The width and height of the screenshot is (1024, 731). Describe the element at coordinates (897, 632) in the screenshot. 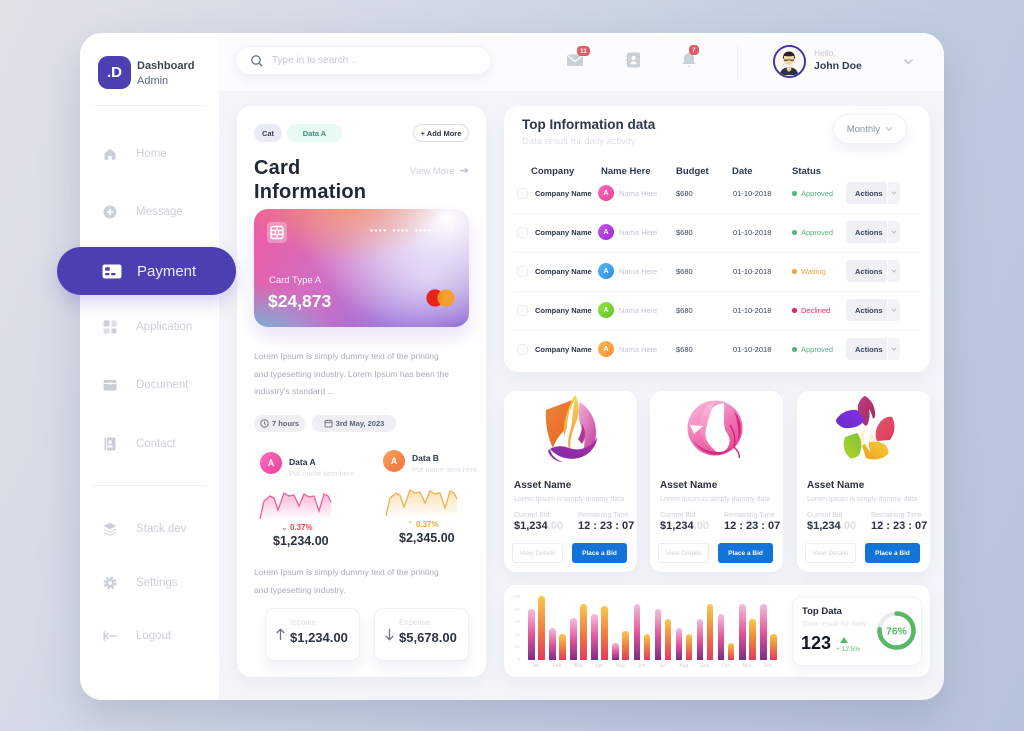

I see `svg-text: 76%` at that location.